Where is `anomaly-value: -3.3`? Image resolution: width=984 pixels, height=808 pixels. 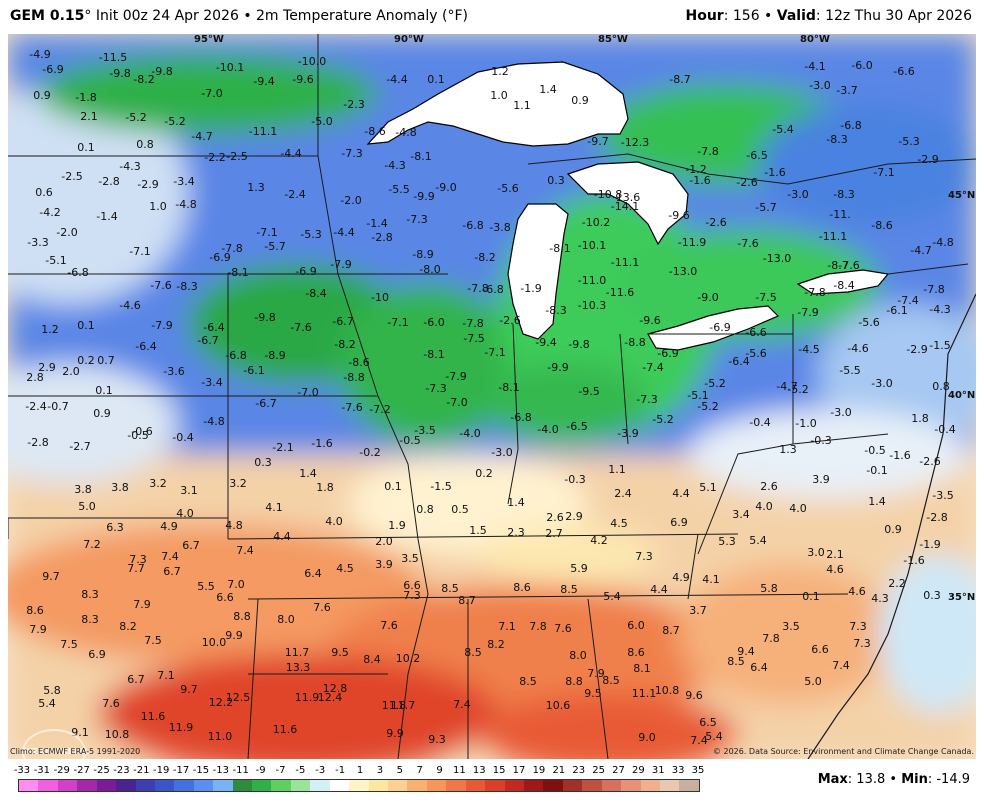
anomaly-value: -3.3 is located at coordinates (38, 242).